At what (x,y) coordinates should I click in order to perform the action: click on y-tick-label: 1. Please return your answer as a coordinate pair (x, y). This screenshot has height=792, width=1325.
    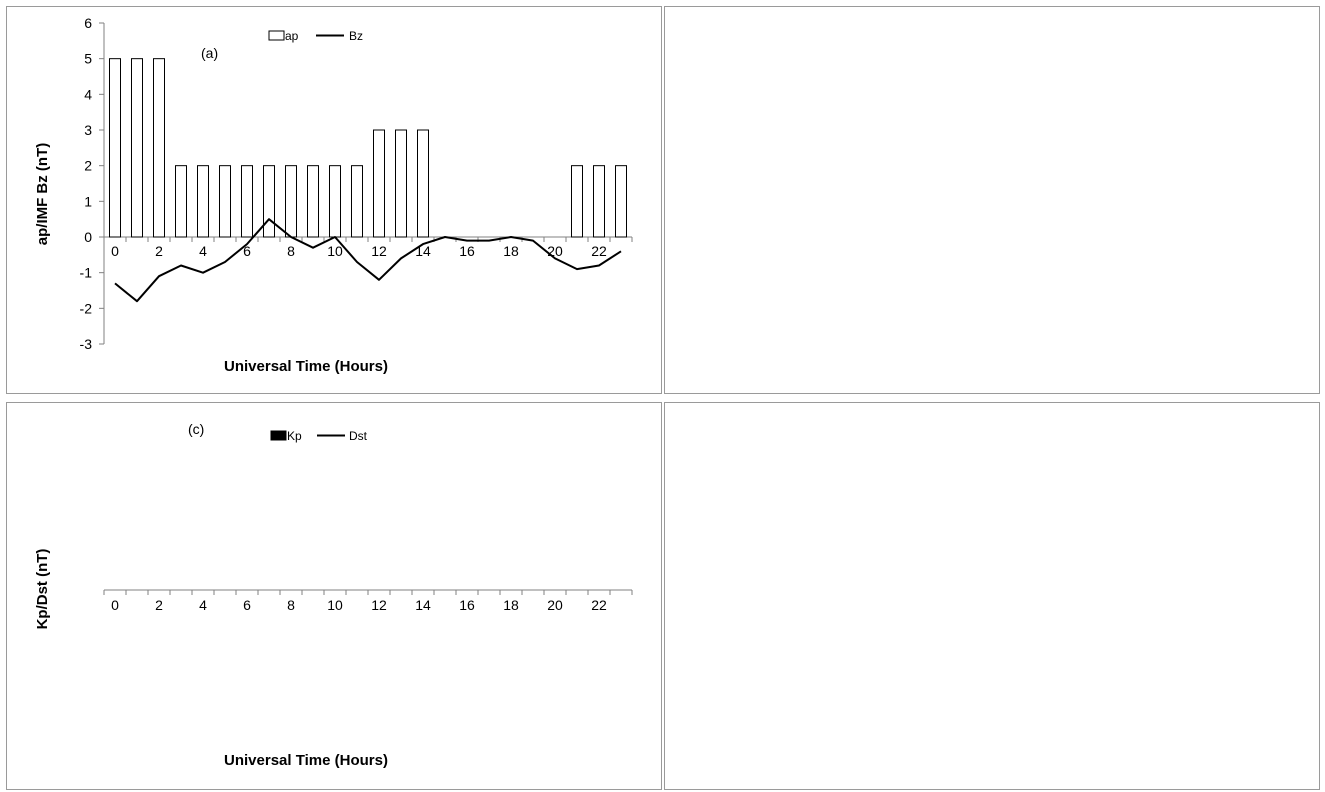
    Looking at the image, I should click on (88, 201).